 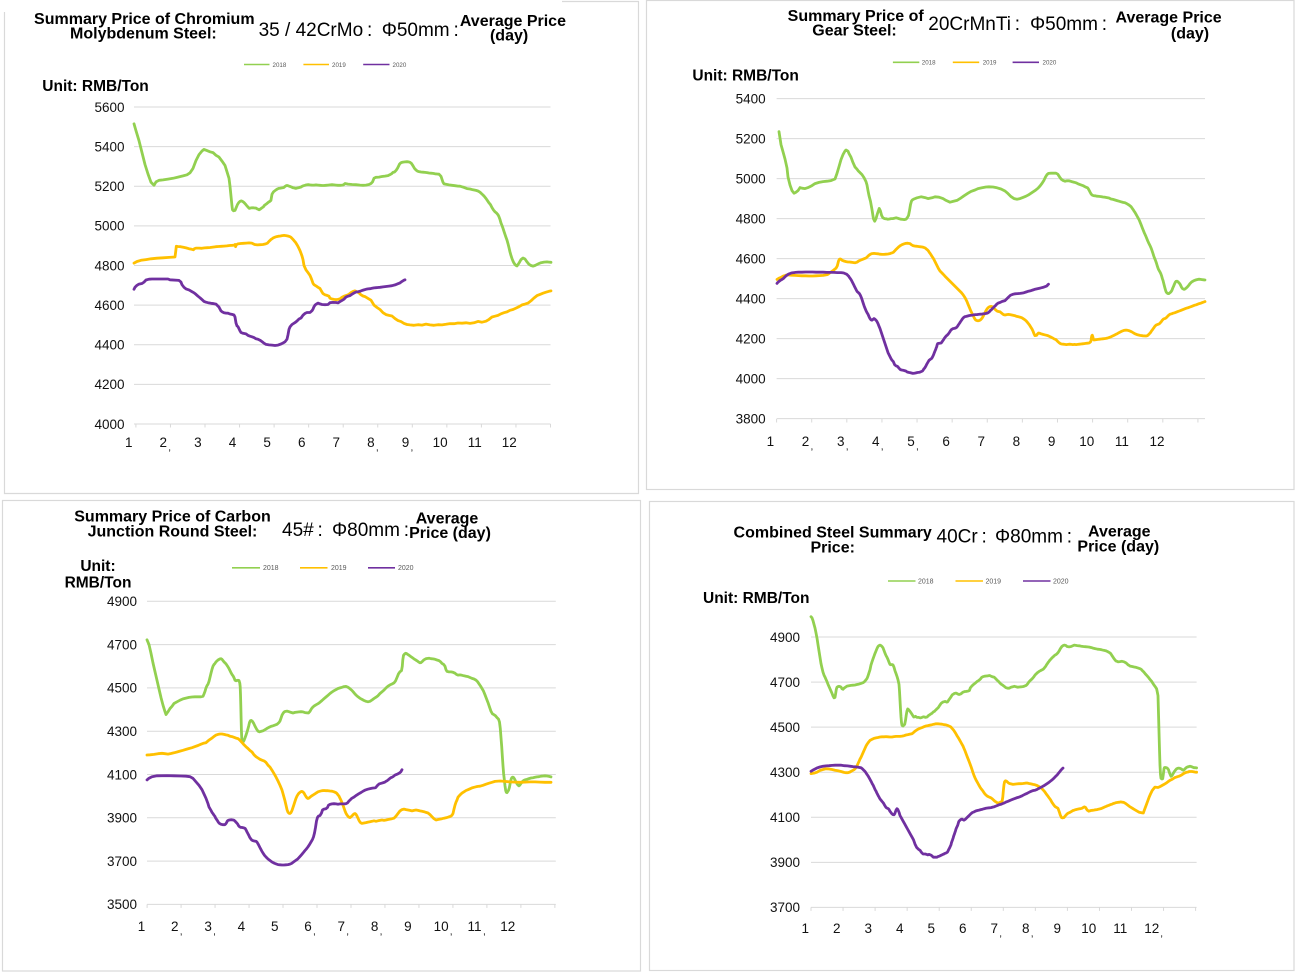 What do you see at coordinates (144, 19) in the screenshot?
I see `svg-text: Summary Price of Chromium` at bounding box center [144, 19].